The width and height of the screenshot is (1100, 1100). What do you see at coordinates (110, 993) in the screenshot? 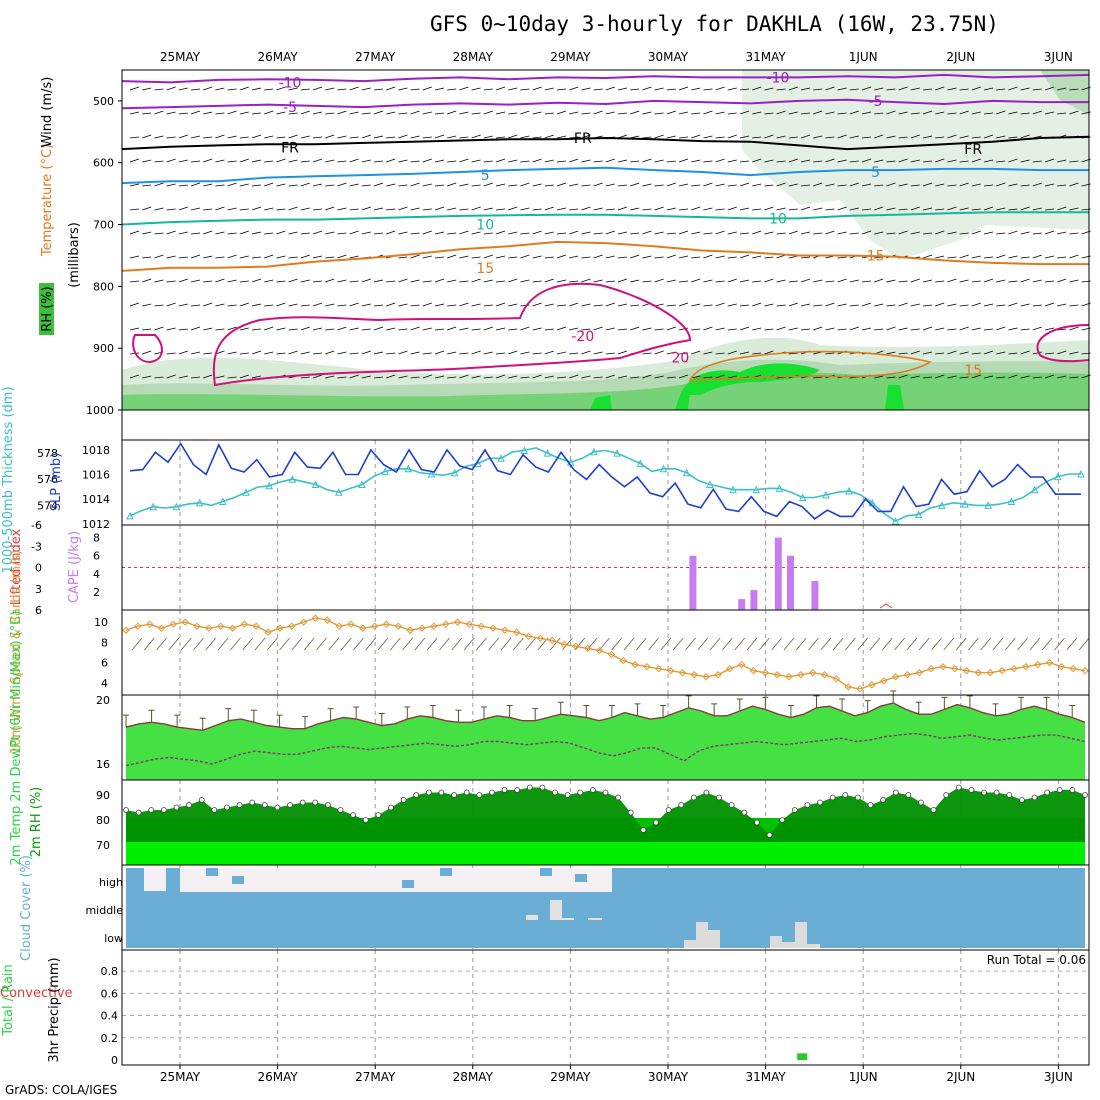
I see `precip-tick-label: 0.6` at bounding box center [110, 993].